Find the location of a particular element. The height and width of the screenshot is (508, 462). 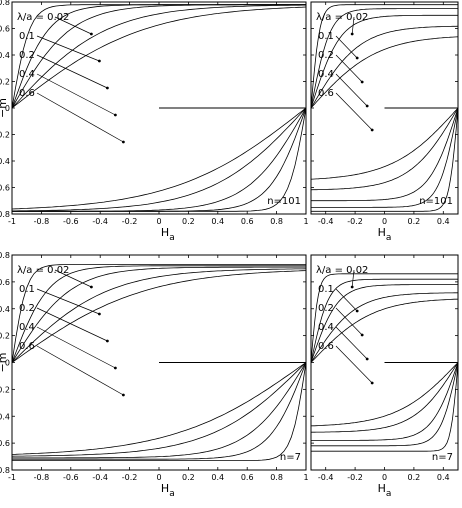

major-loop-0.4 is located at coordinates (384, 108).